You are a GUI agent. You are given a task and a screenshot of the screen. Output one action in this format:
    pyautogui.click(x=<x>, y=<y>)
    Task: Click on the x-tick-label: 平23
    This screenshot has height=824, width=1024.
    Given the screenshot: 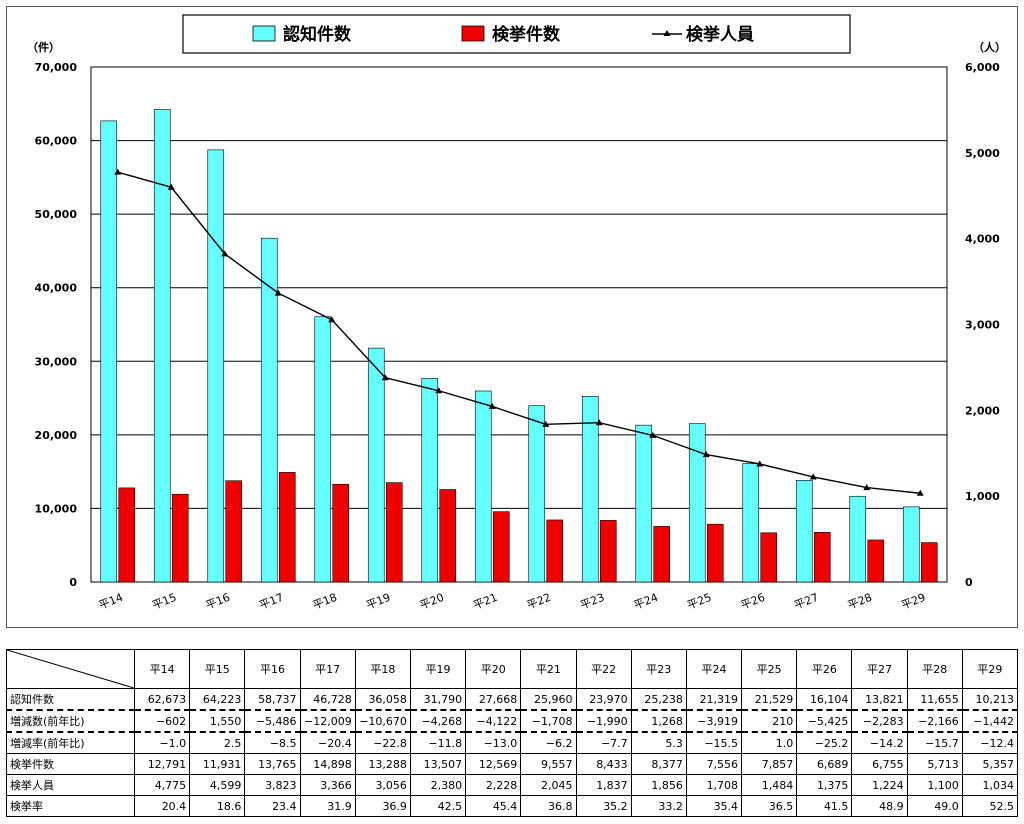 What is the action you would take?
    pyautogui.click(x=592, y=601)
    